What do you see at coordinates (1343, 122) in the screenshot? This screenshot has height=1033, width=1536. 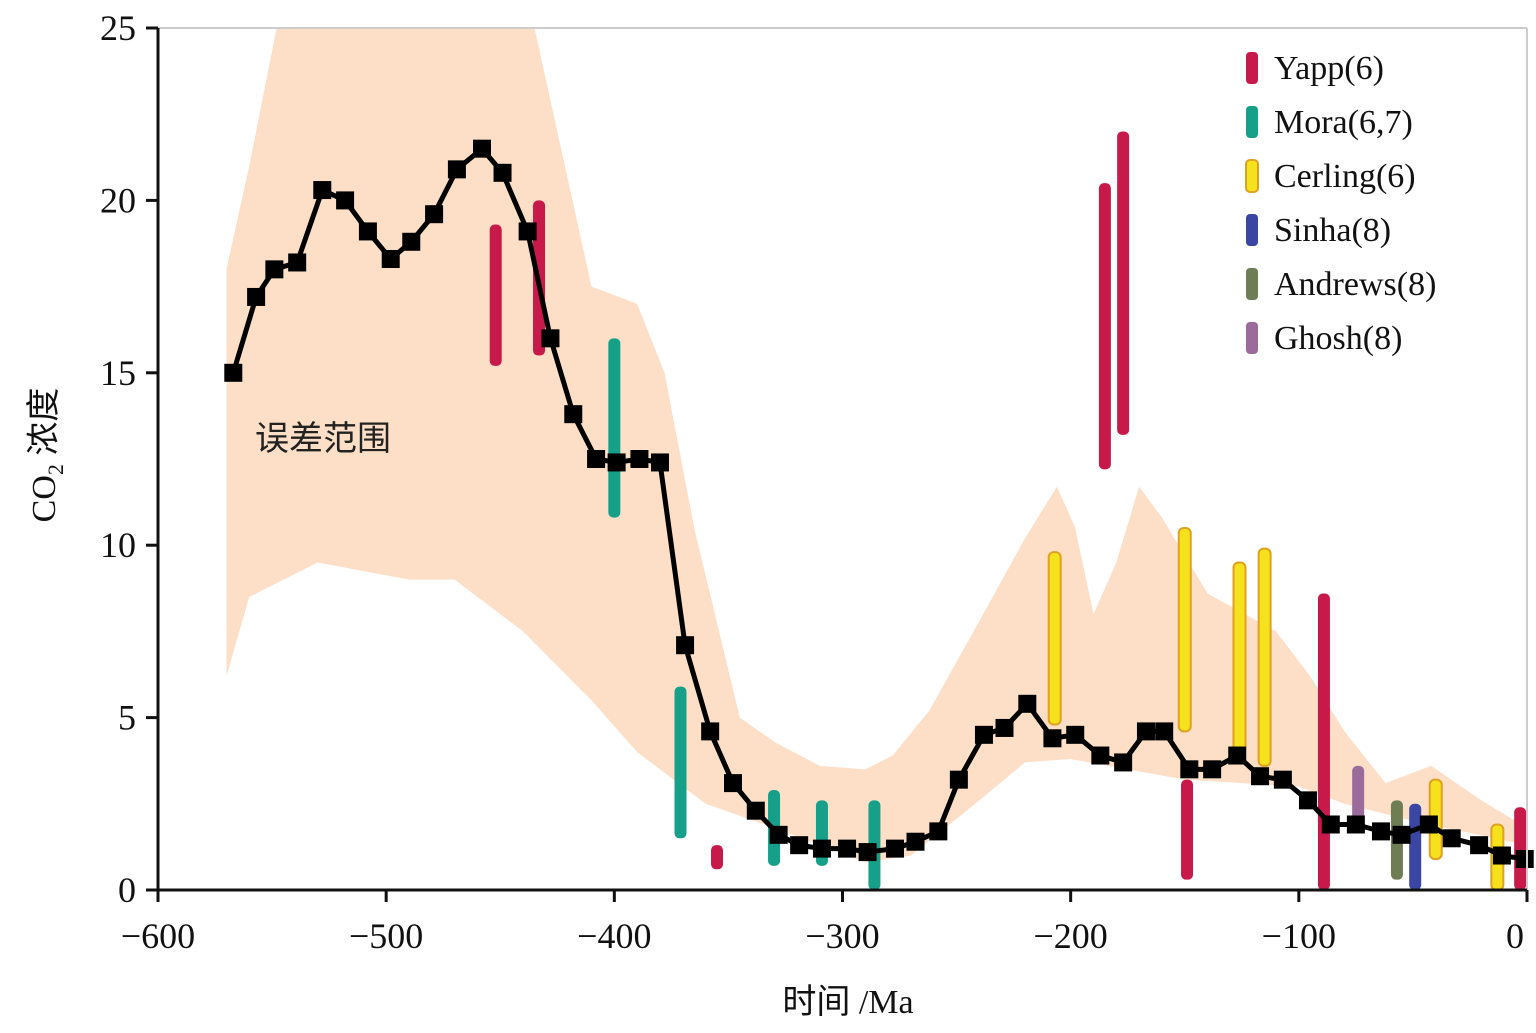 I see `legend-label-1: Mora(6,7)` at bounding box center [1343, 122].